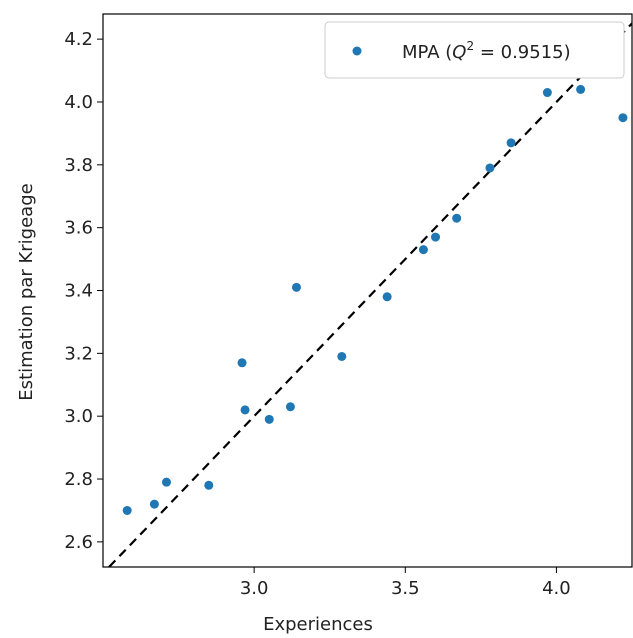 This screenshot has width=633, height=638. I want to click on y-tick-label: 3.2, so click(78, 353).